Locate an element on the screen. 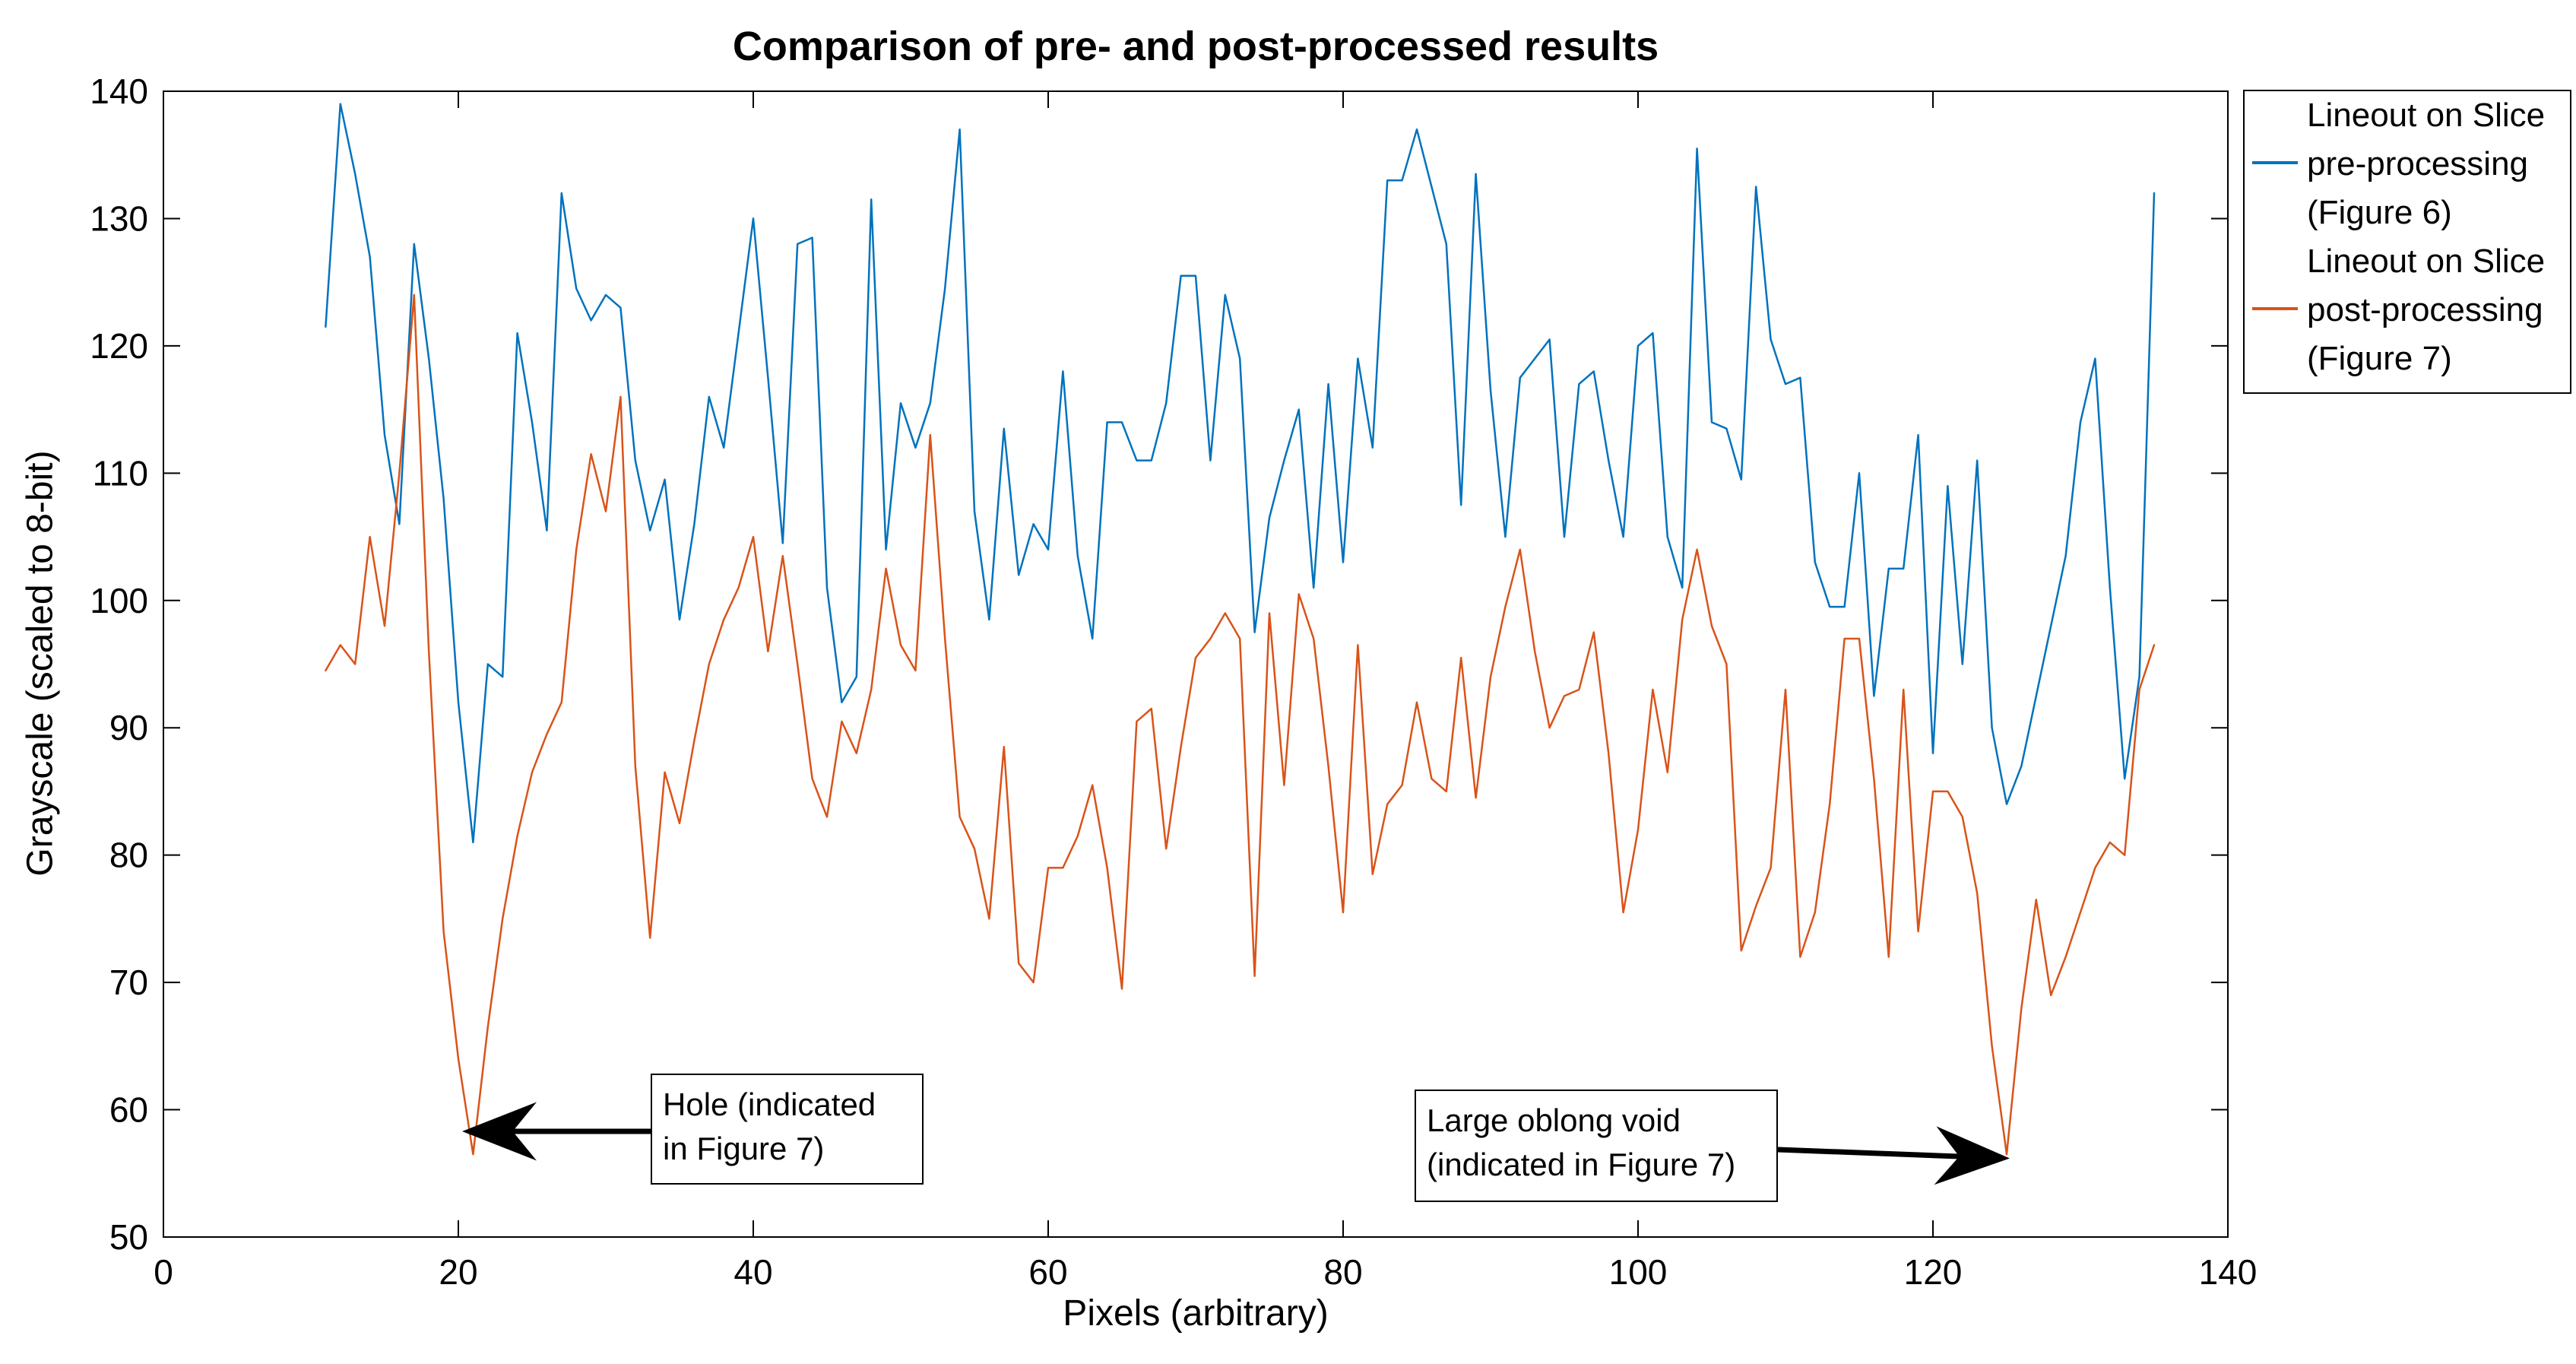 The width and height of the screenshot is (2576, 1364). y-tick-label: 70 is located at coordinates (128, 982).